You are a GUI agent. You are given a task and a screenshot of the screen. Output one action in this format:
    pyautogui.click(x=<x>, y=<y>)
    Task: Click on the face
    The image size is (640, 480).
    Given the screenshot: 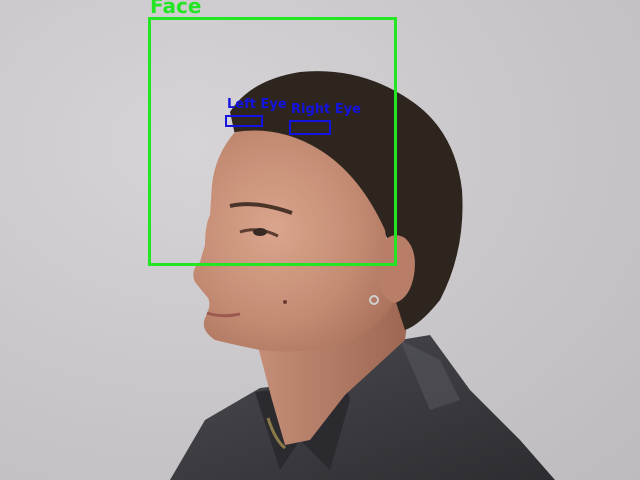 What is the action you would take?
    pyautogui.click(x=294, y=241)
    